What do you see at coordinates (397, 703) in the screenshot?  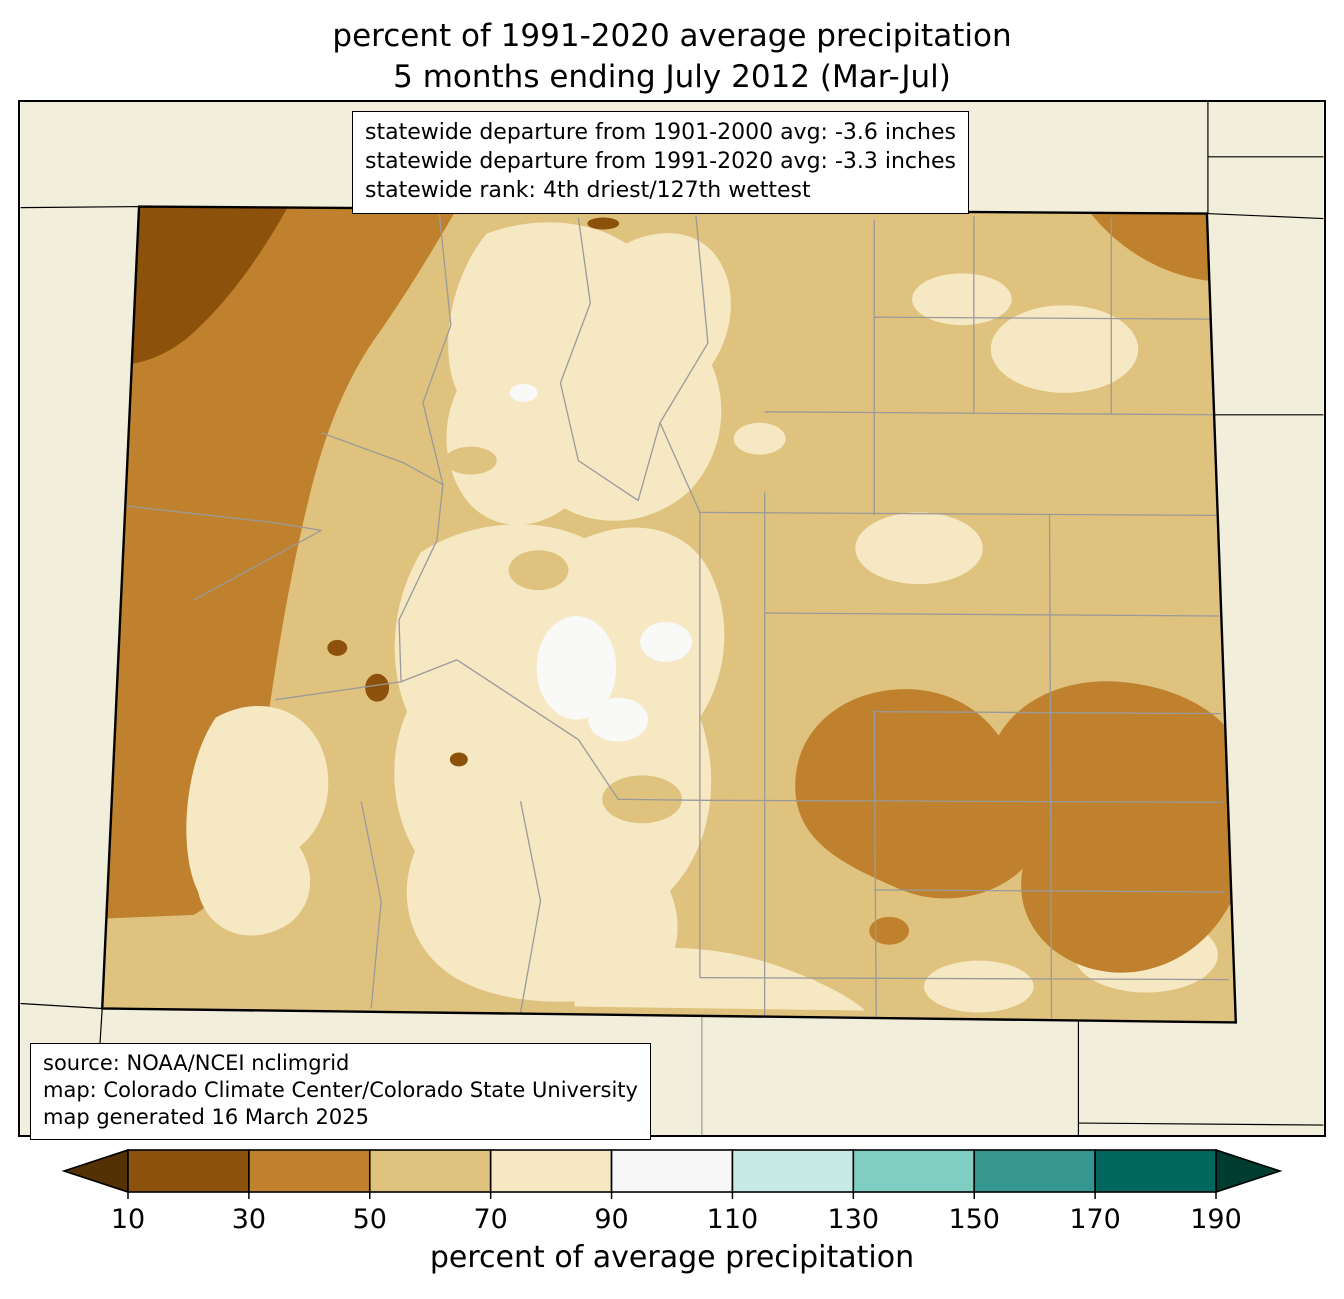 I see `fill-10-30-spots` at bounding box center [397, 703].